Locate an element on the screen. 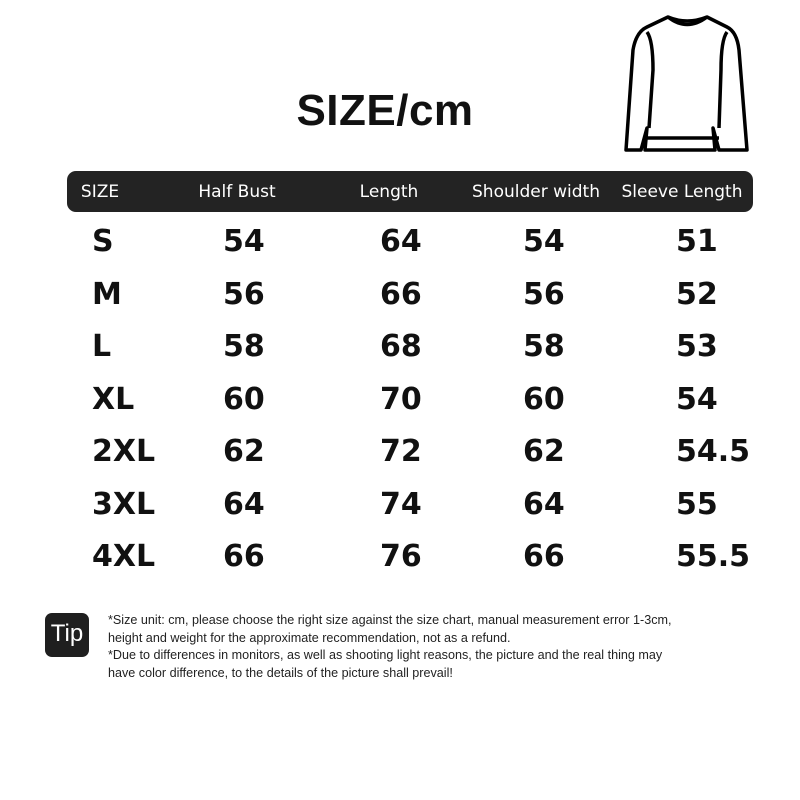 This screenshot has height=800, width=800. cell-sleeve-length: 51 is located at coordinates (697, 241).